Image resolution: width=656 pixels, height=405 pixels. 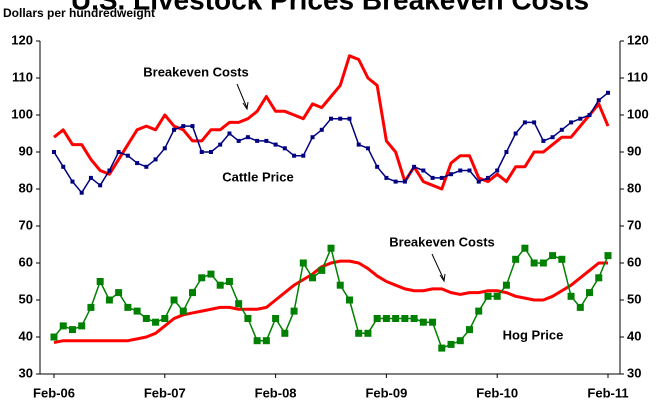 I want to click on x-tick-label: Feb-06, so click(x=54, y=392).